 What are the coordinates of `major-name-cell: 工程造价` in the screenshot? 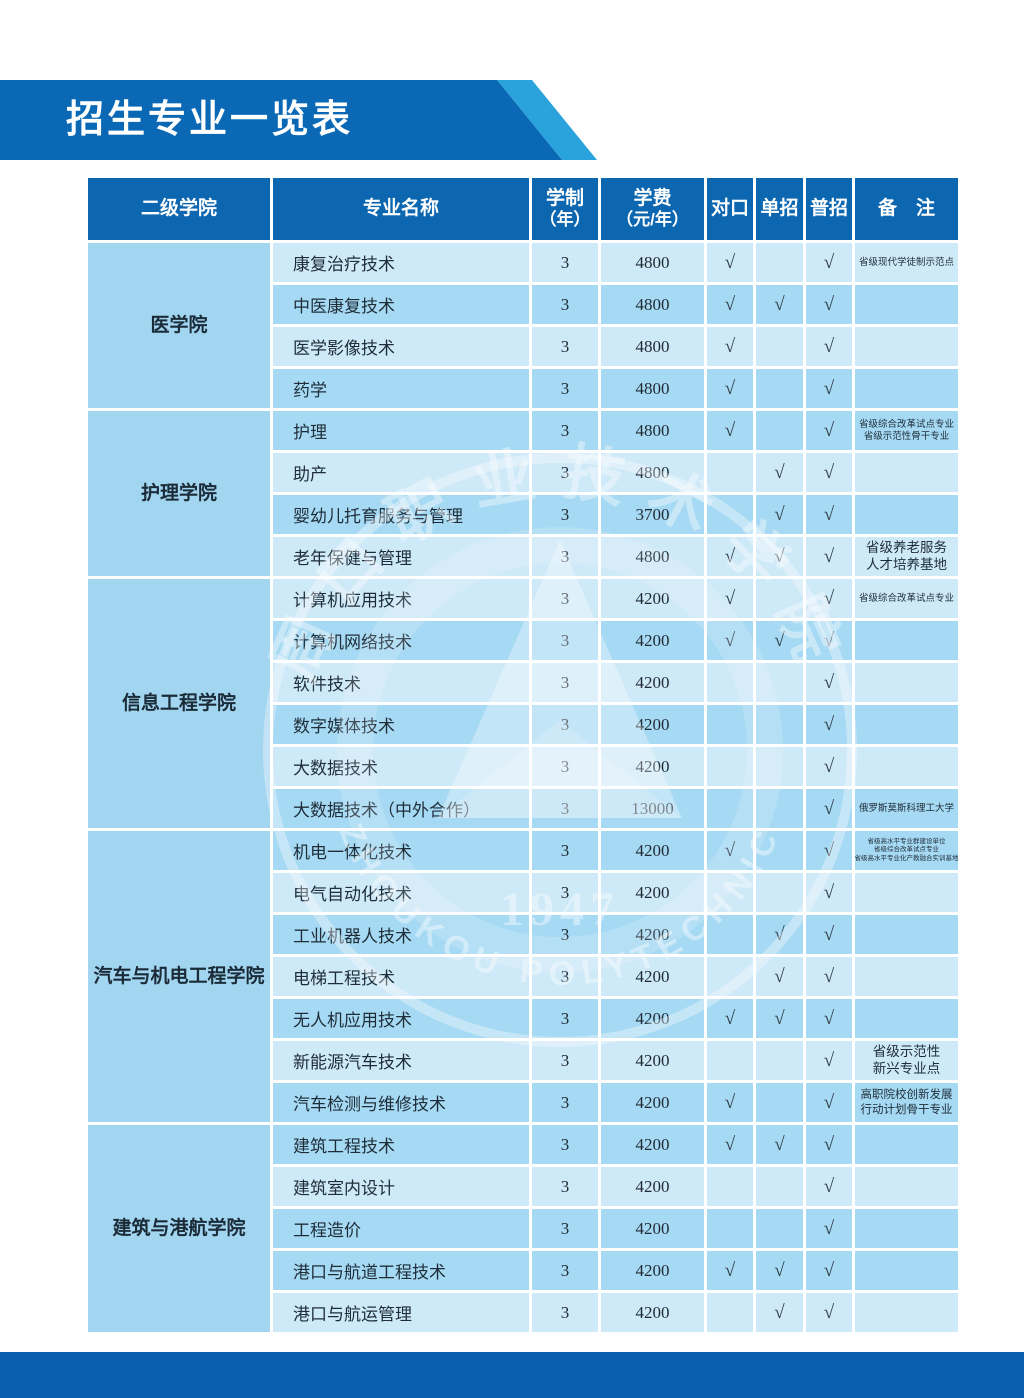 It's located at (401, 1228).